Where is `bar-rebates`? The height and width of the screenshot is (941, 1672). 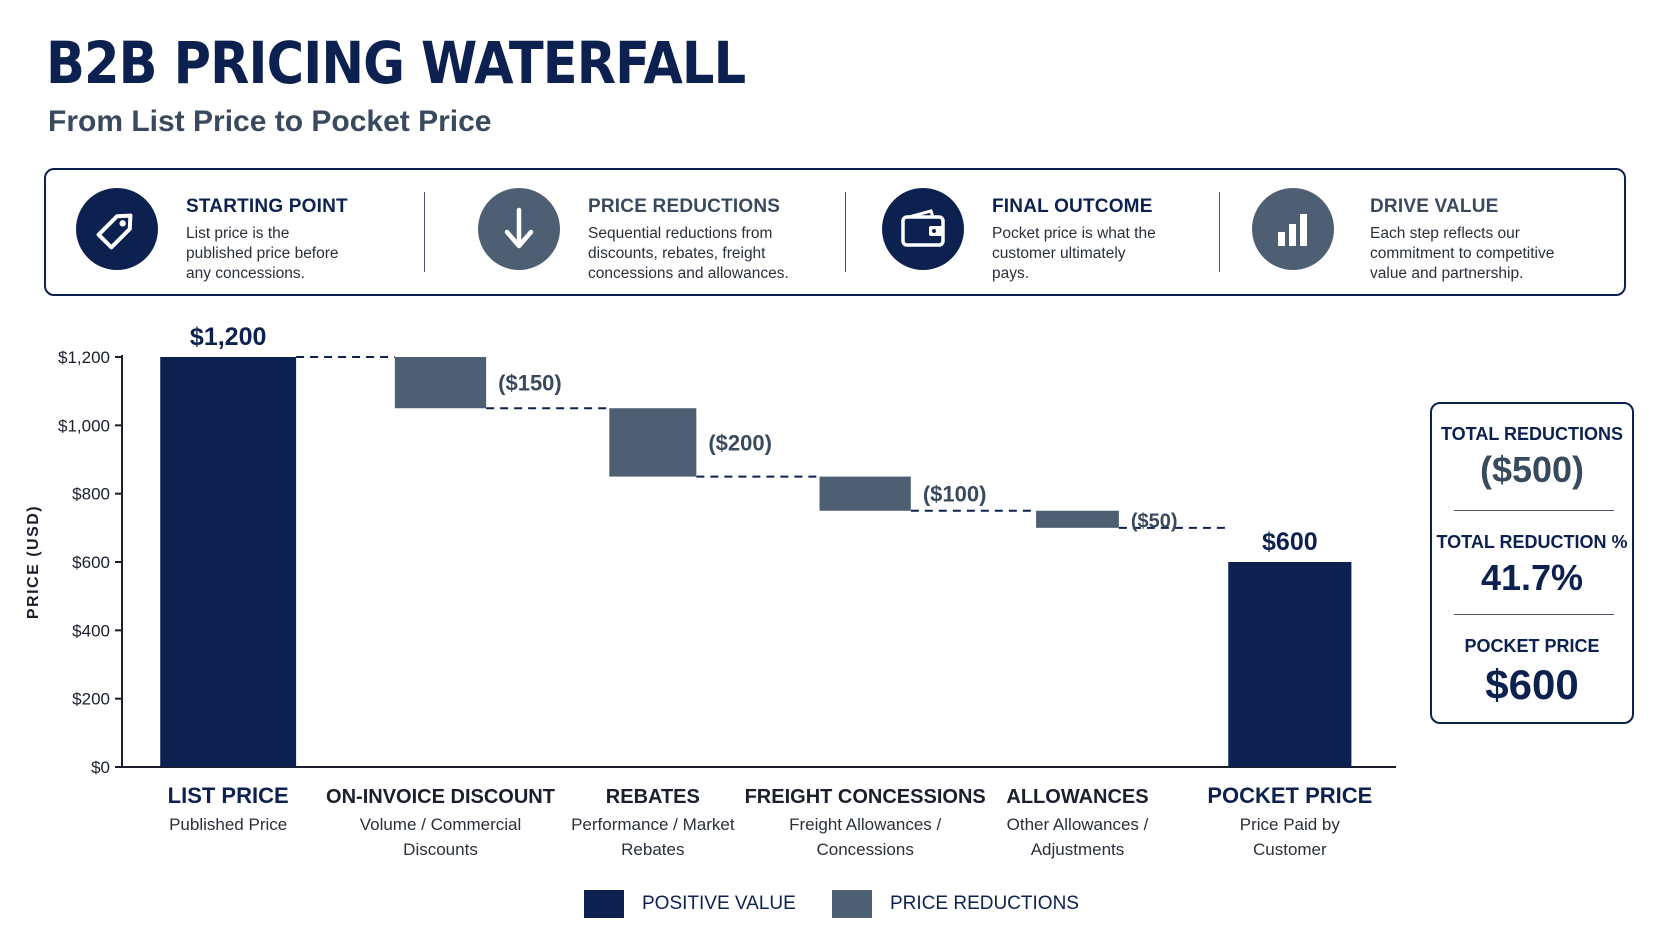 bar-rebates is located at coordinates (653, 442).